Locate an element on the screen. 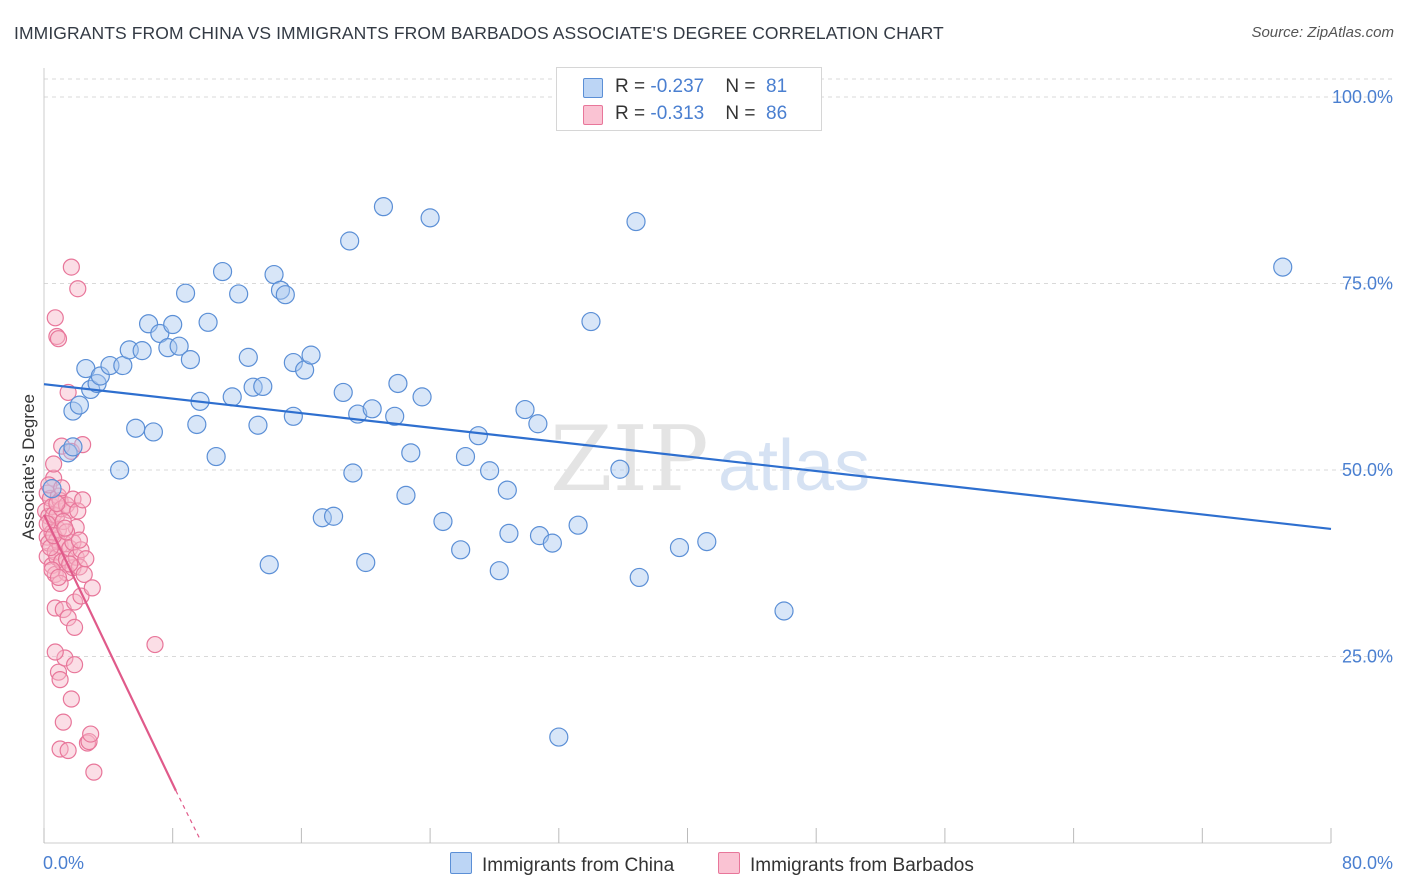 Image resolution: width=1406 pixels, height=892 pixels. x-tick-label: 80.0% is located at coordinates (1367, 863).